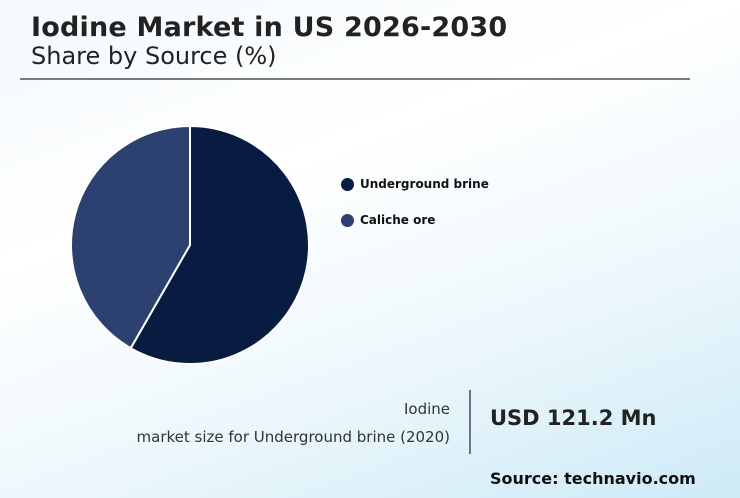 The image size is (740, 498). Describe the element at coordinates (293, 437) in the screenshot. I see `kpi-label-line2: market size for Underground brine (2020)` at that location.